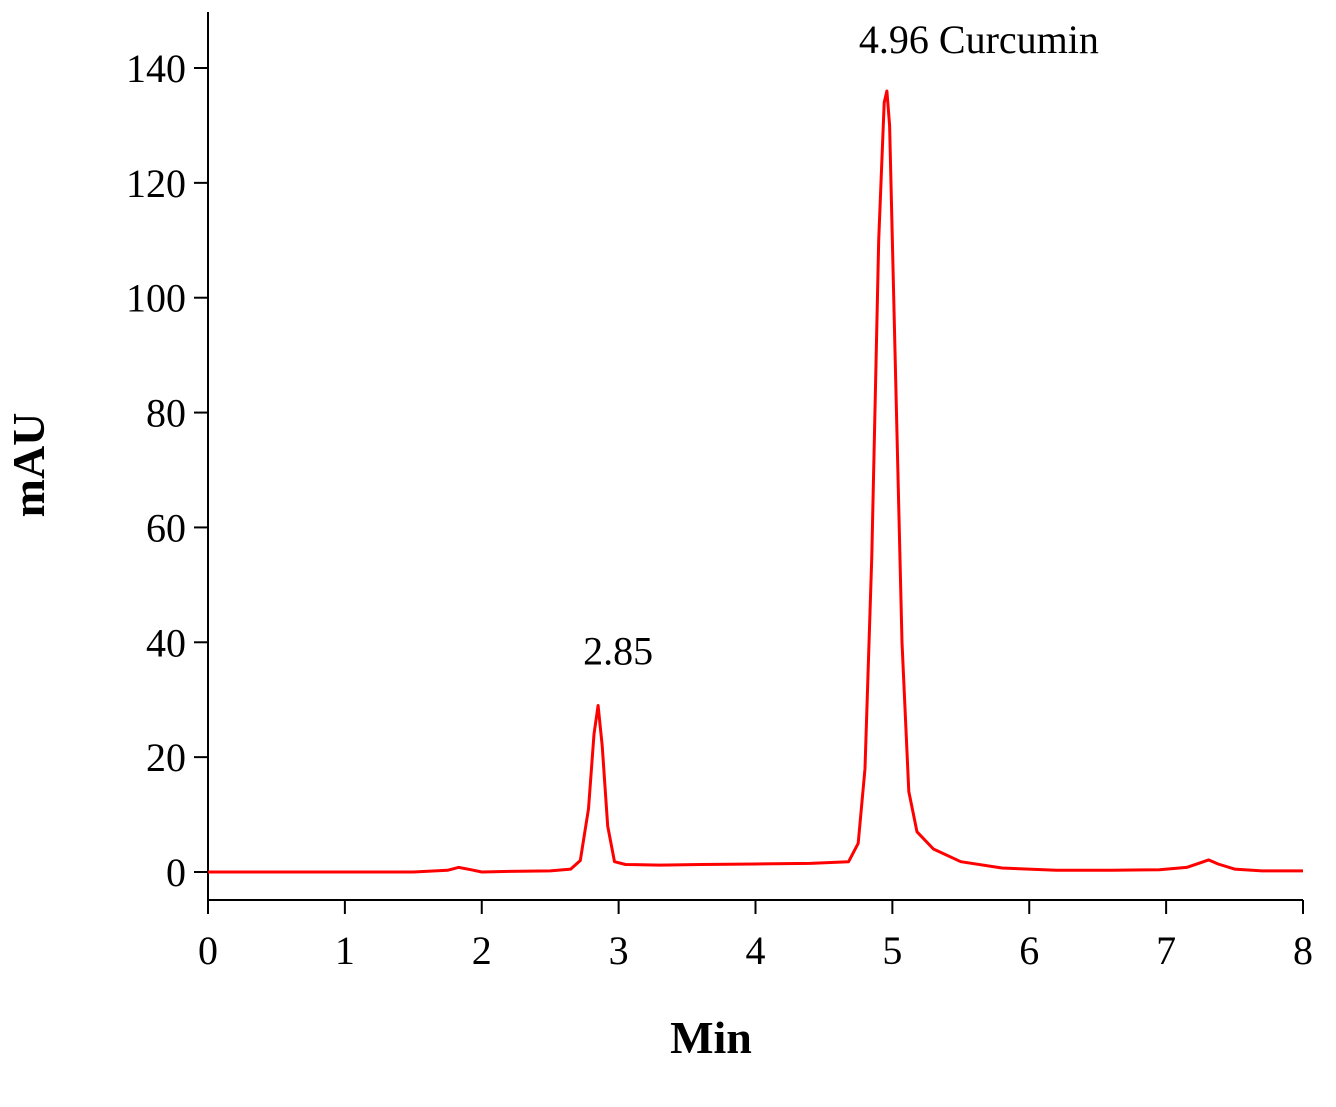  I want to click on x-tick-label: 5, so click(892, 950).